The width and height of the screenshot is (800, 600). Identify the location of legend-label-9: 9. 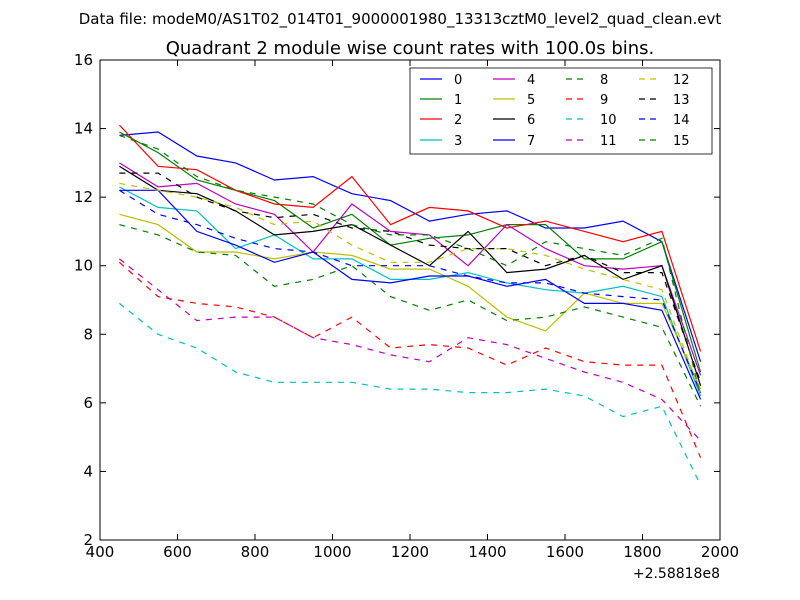
(604, 100).